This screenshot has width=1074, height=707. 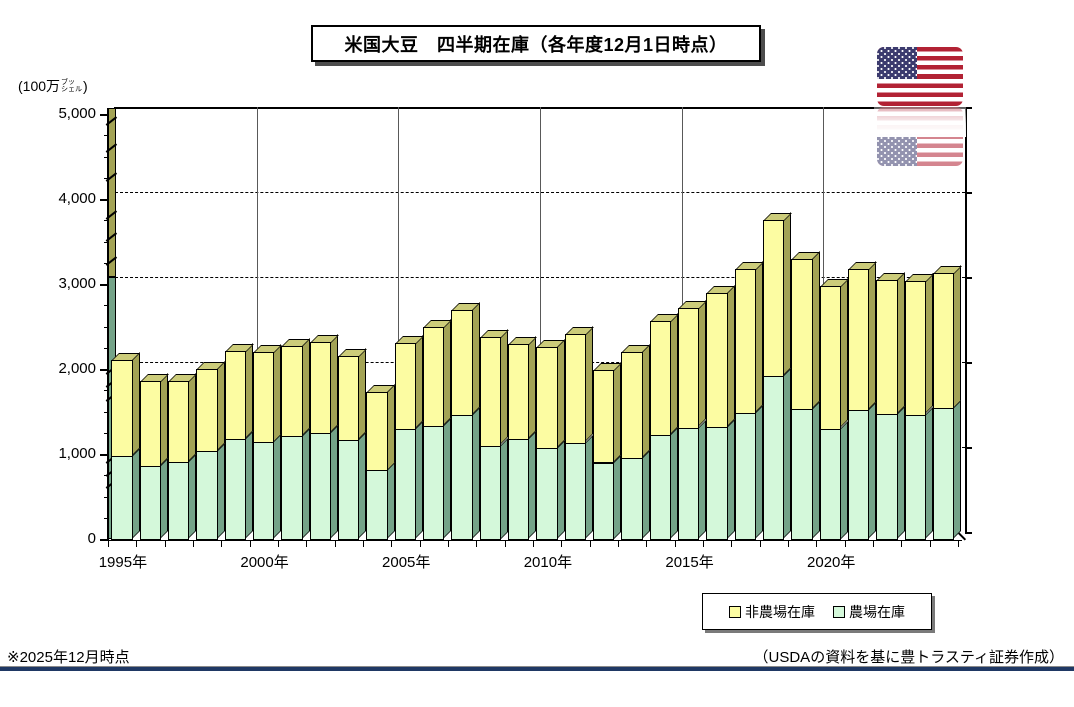 What do you see at coordinates (377, 431) in the screenshot?
I see `bar-2004-nonfarm` at bounding box center [377, 431].